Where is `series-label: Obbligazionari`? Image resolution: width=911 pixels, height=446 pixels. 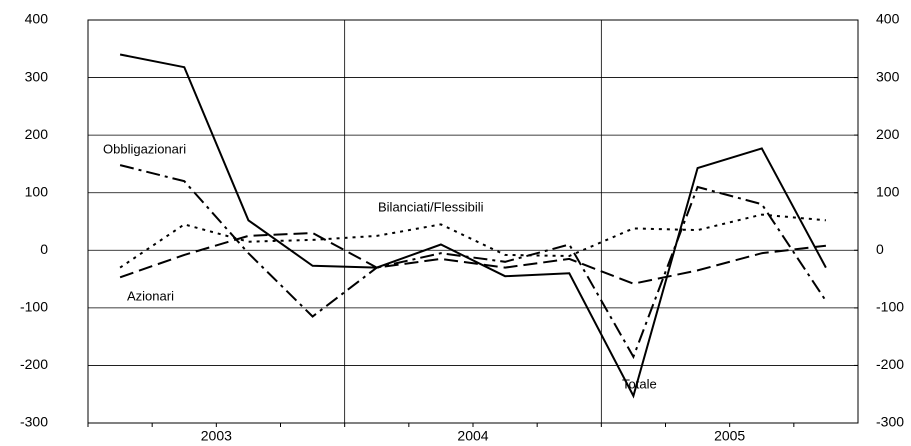 series-label: Obbligazionari is located at coordinates (144, 148).